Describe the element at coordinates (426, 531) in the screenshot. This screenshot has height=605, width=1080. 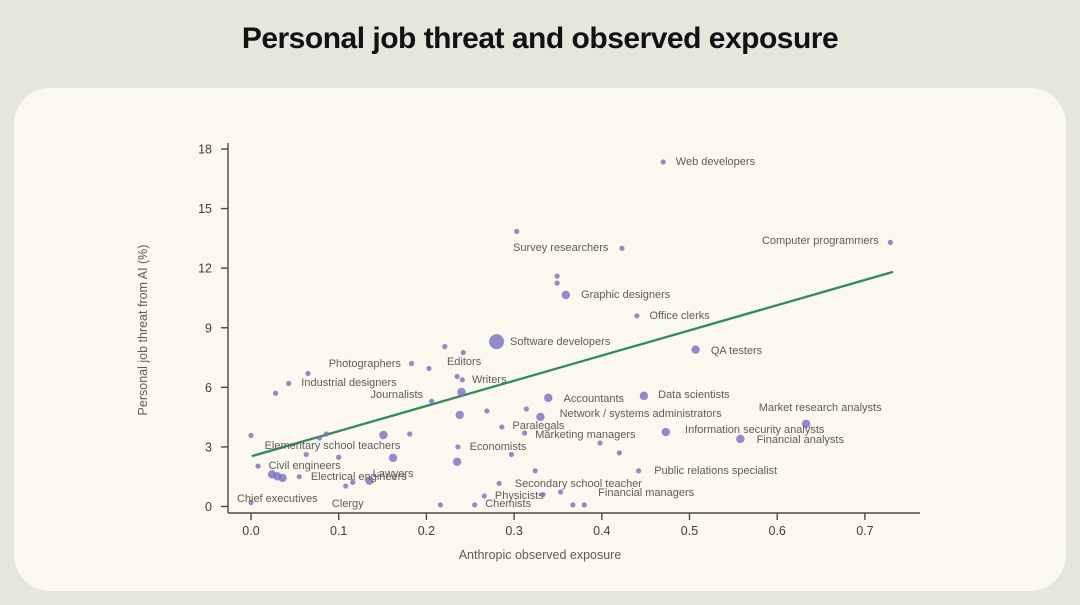
I see `x-tick-label: 0.2` at that location.